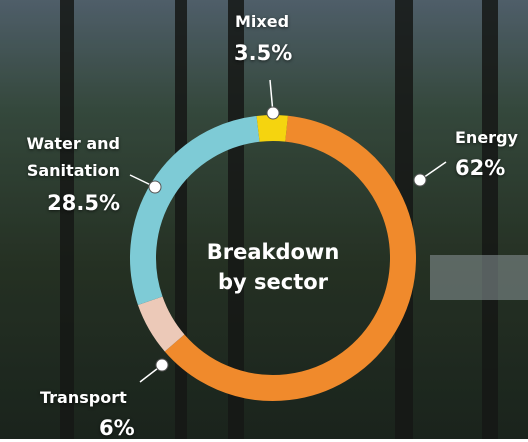 This screenshot has width=528, height=442. What do you see at coordinates (117, 428) in the screenshot?
I see `value-label: 6%` at bounding box center [117, 428].